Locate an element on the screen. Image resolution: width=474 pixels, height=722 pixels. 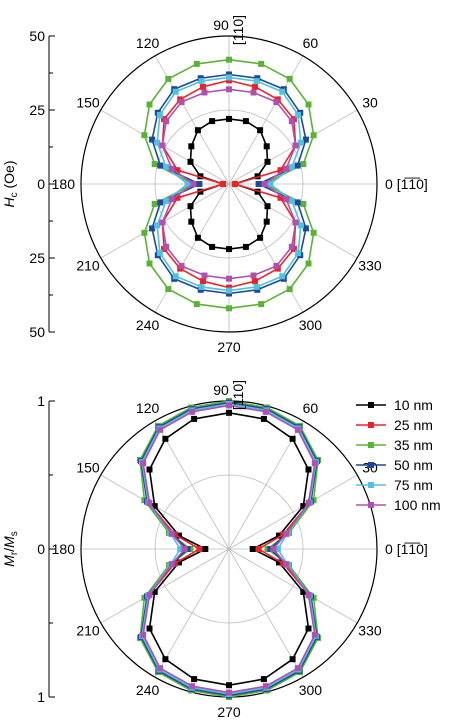
radial-tick-label-0-upper: 0 is located at coordinates (41, 184).